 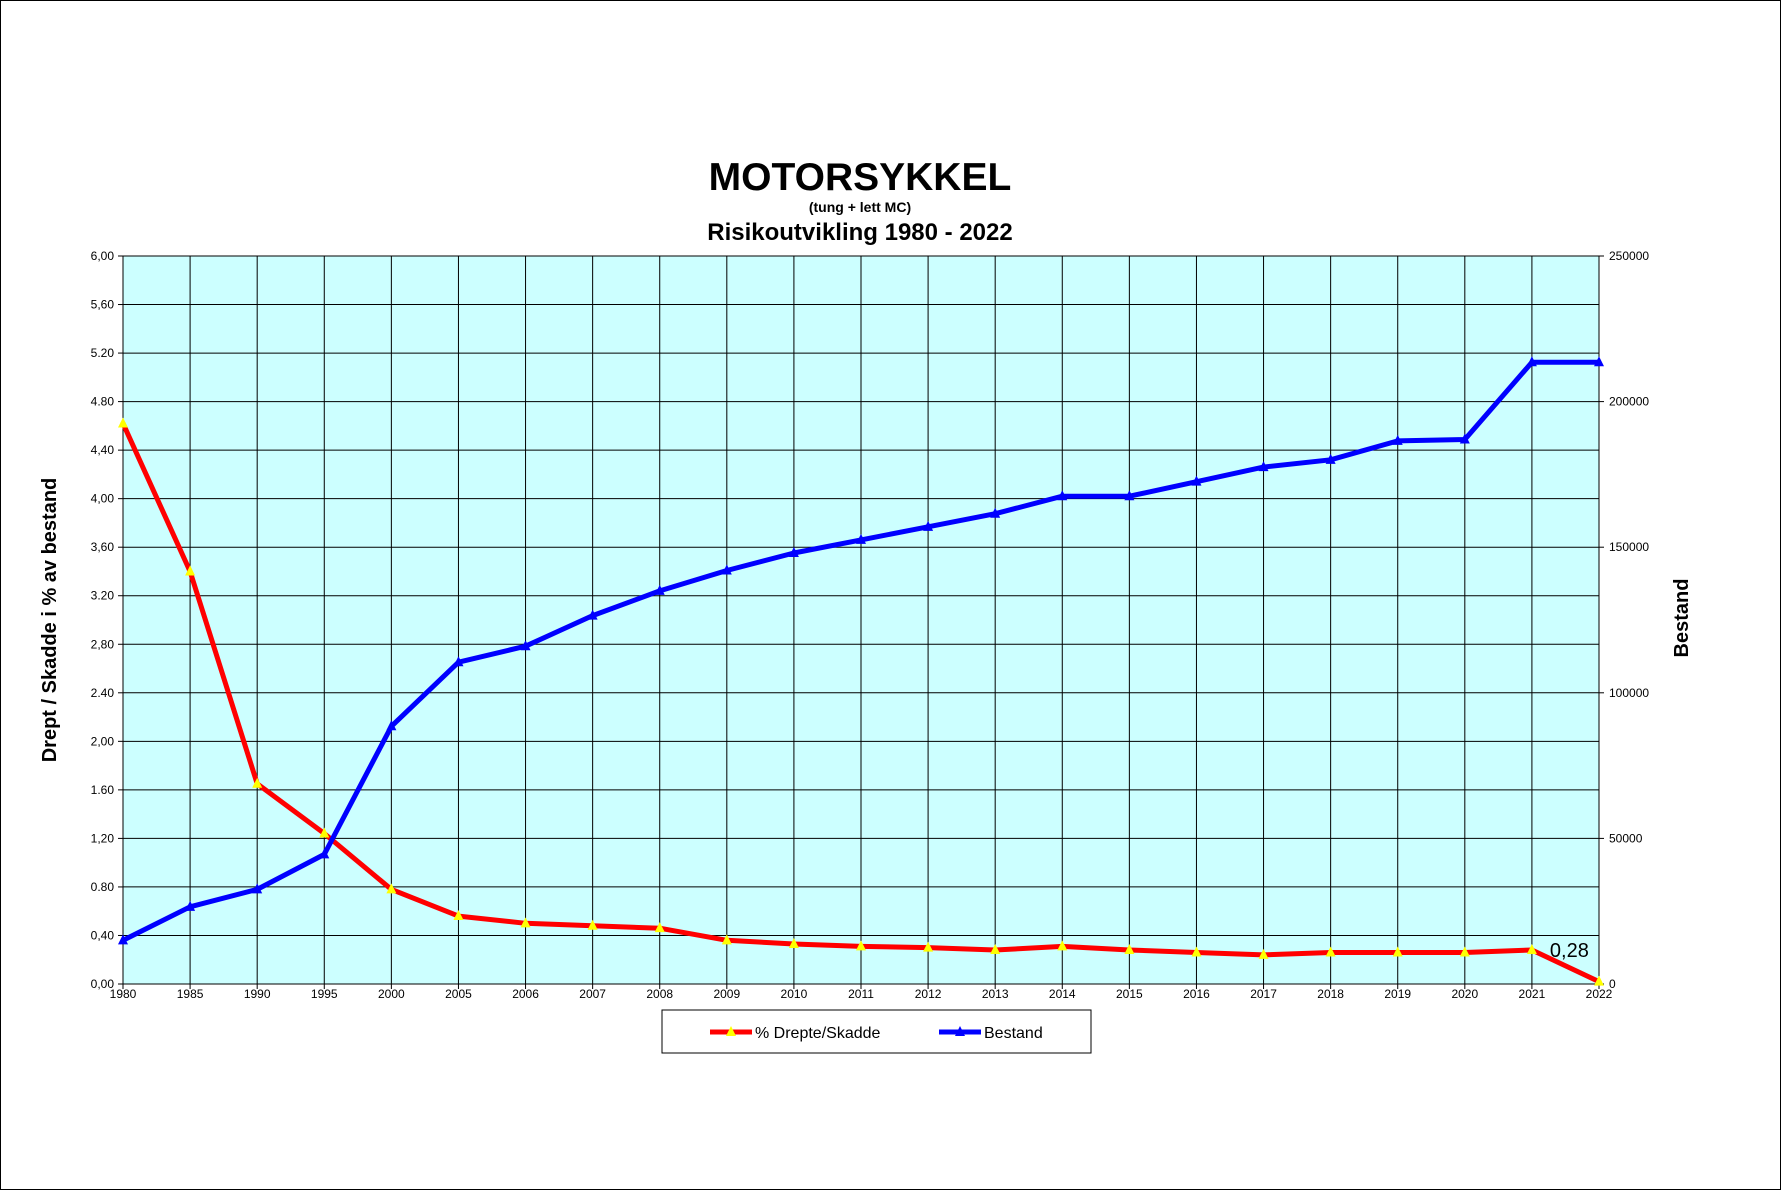 I want to click on y-right-tick-label: 150000, so click(x=1629, y=547).